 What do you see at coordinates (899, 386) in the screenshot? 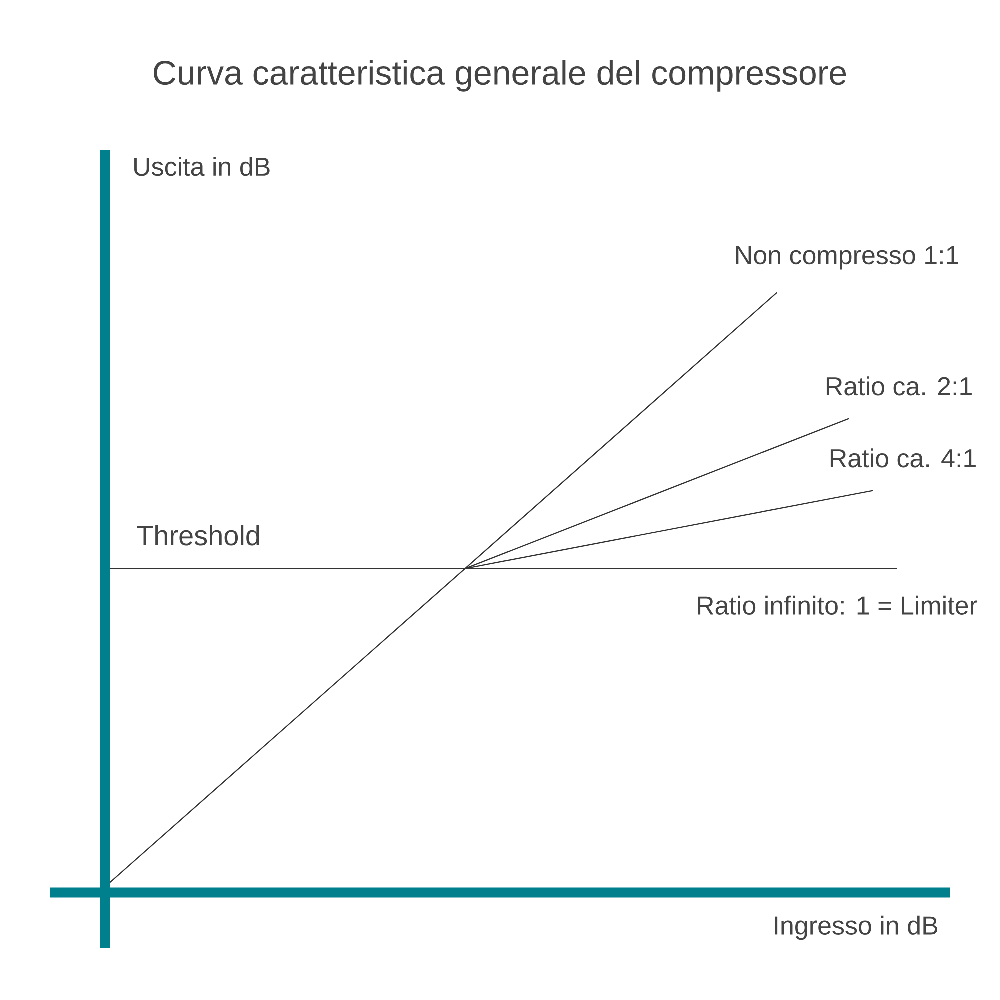
I see `series-label: Ratio ca. 2:1` at bounding box center [899, 386].